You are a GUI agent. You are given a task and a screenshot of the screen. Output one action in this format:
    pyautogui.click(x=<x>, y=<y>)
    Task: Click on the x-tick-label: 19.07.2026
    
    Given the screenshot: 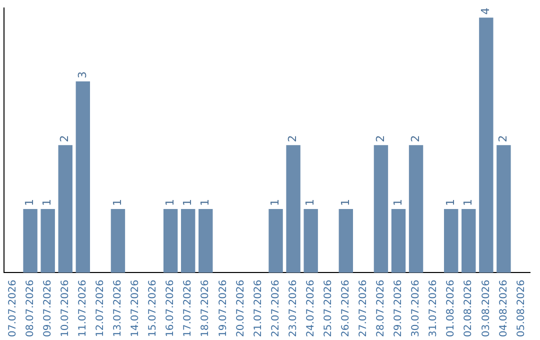 What is the action you would take?
    pyautogui.click(x=223, y=309)
    